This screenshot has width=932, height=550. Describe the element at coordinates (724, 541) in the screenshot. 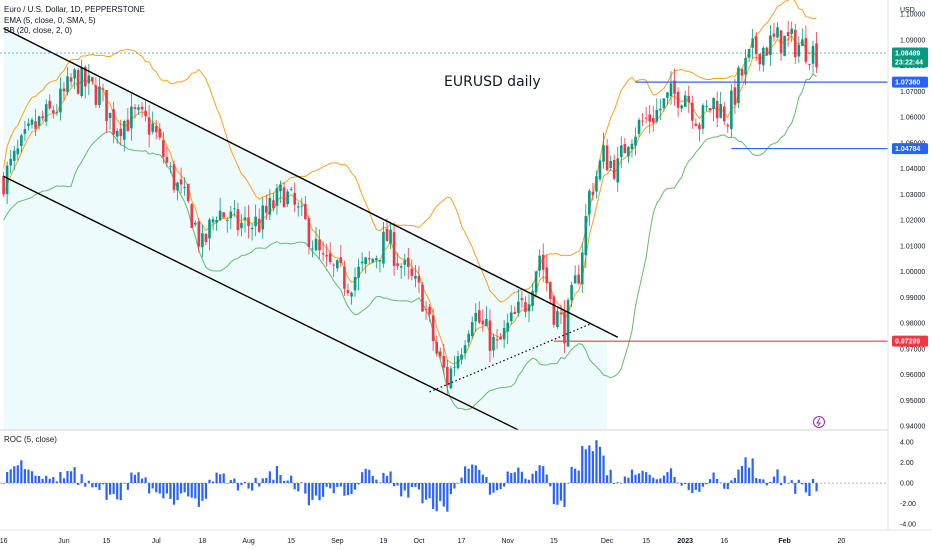

I see `time-tick: 16` at that location.